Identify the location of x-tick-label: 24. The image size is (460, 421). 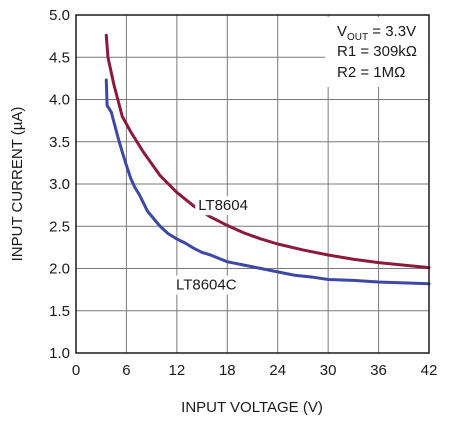
(277, 370).